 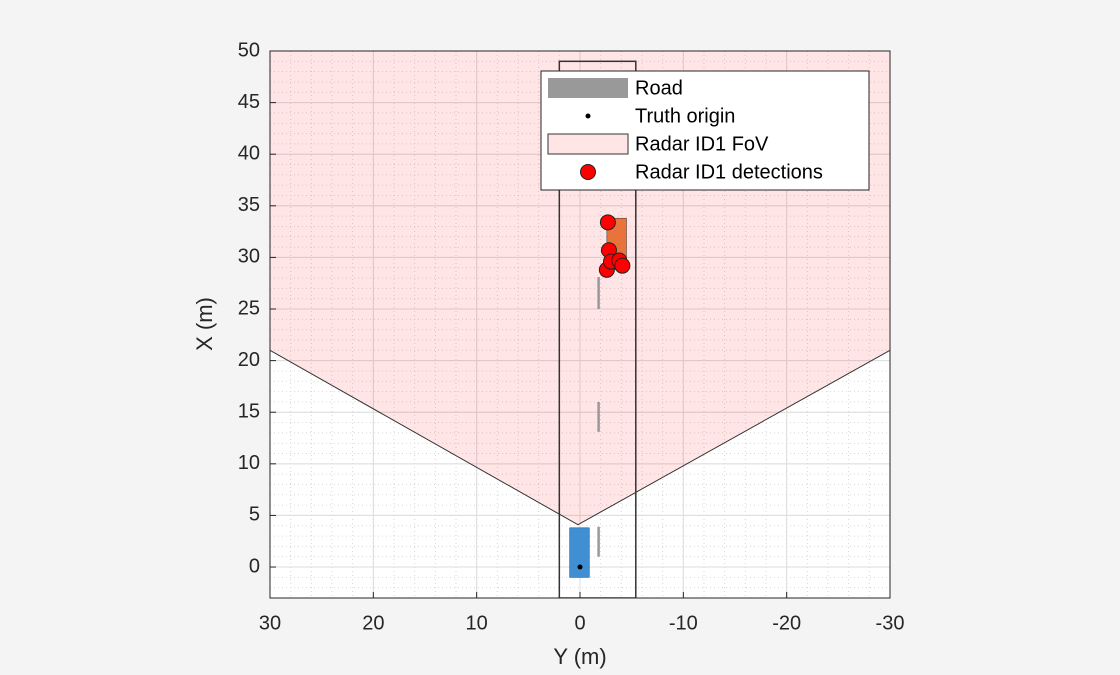 I want to click on truth-origin, so click(x=580, y=567).